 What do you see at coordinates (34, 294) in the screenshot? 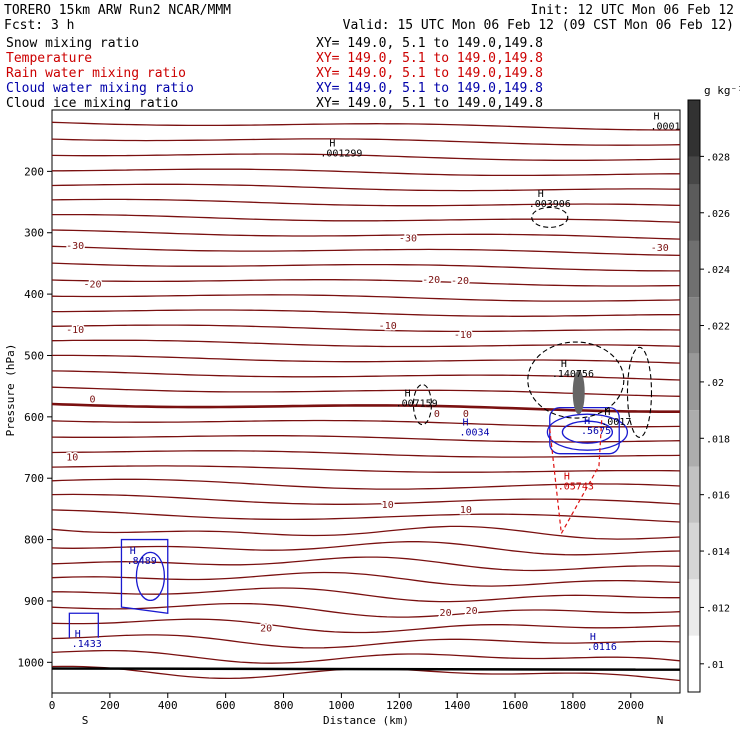
I see `y-tick-label: 400` at bounding box center [34, 294].